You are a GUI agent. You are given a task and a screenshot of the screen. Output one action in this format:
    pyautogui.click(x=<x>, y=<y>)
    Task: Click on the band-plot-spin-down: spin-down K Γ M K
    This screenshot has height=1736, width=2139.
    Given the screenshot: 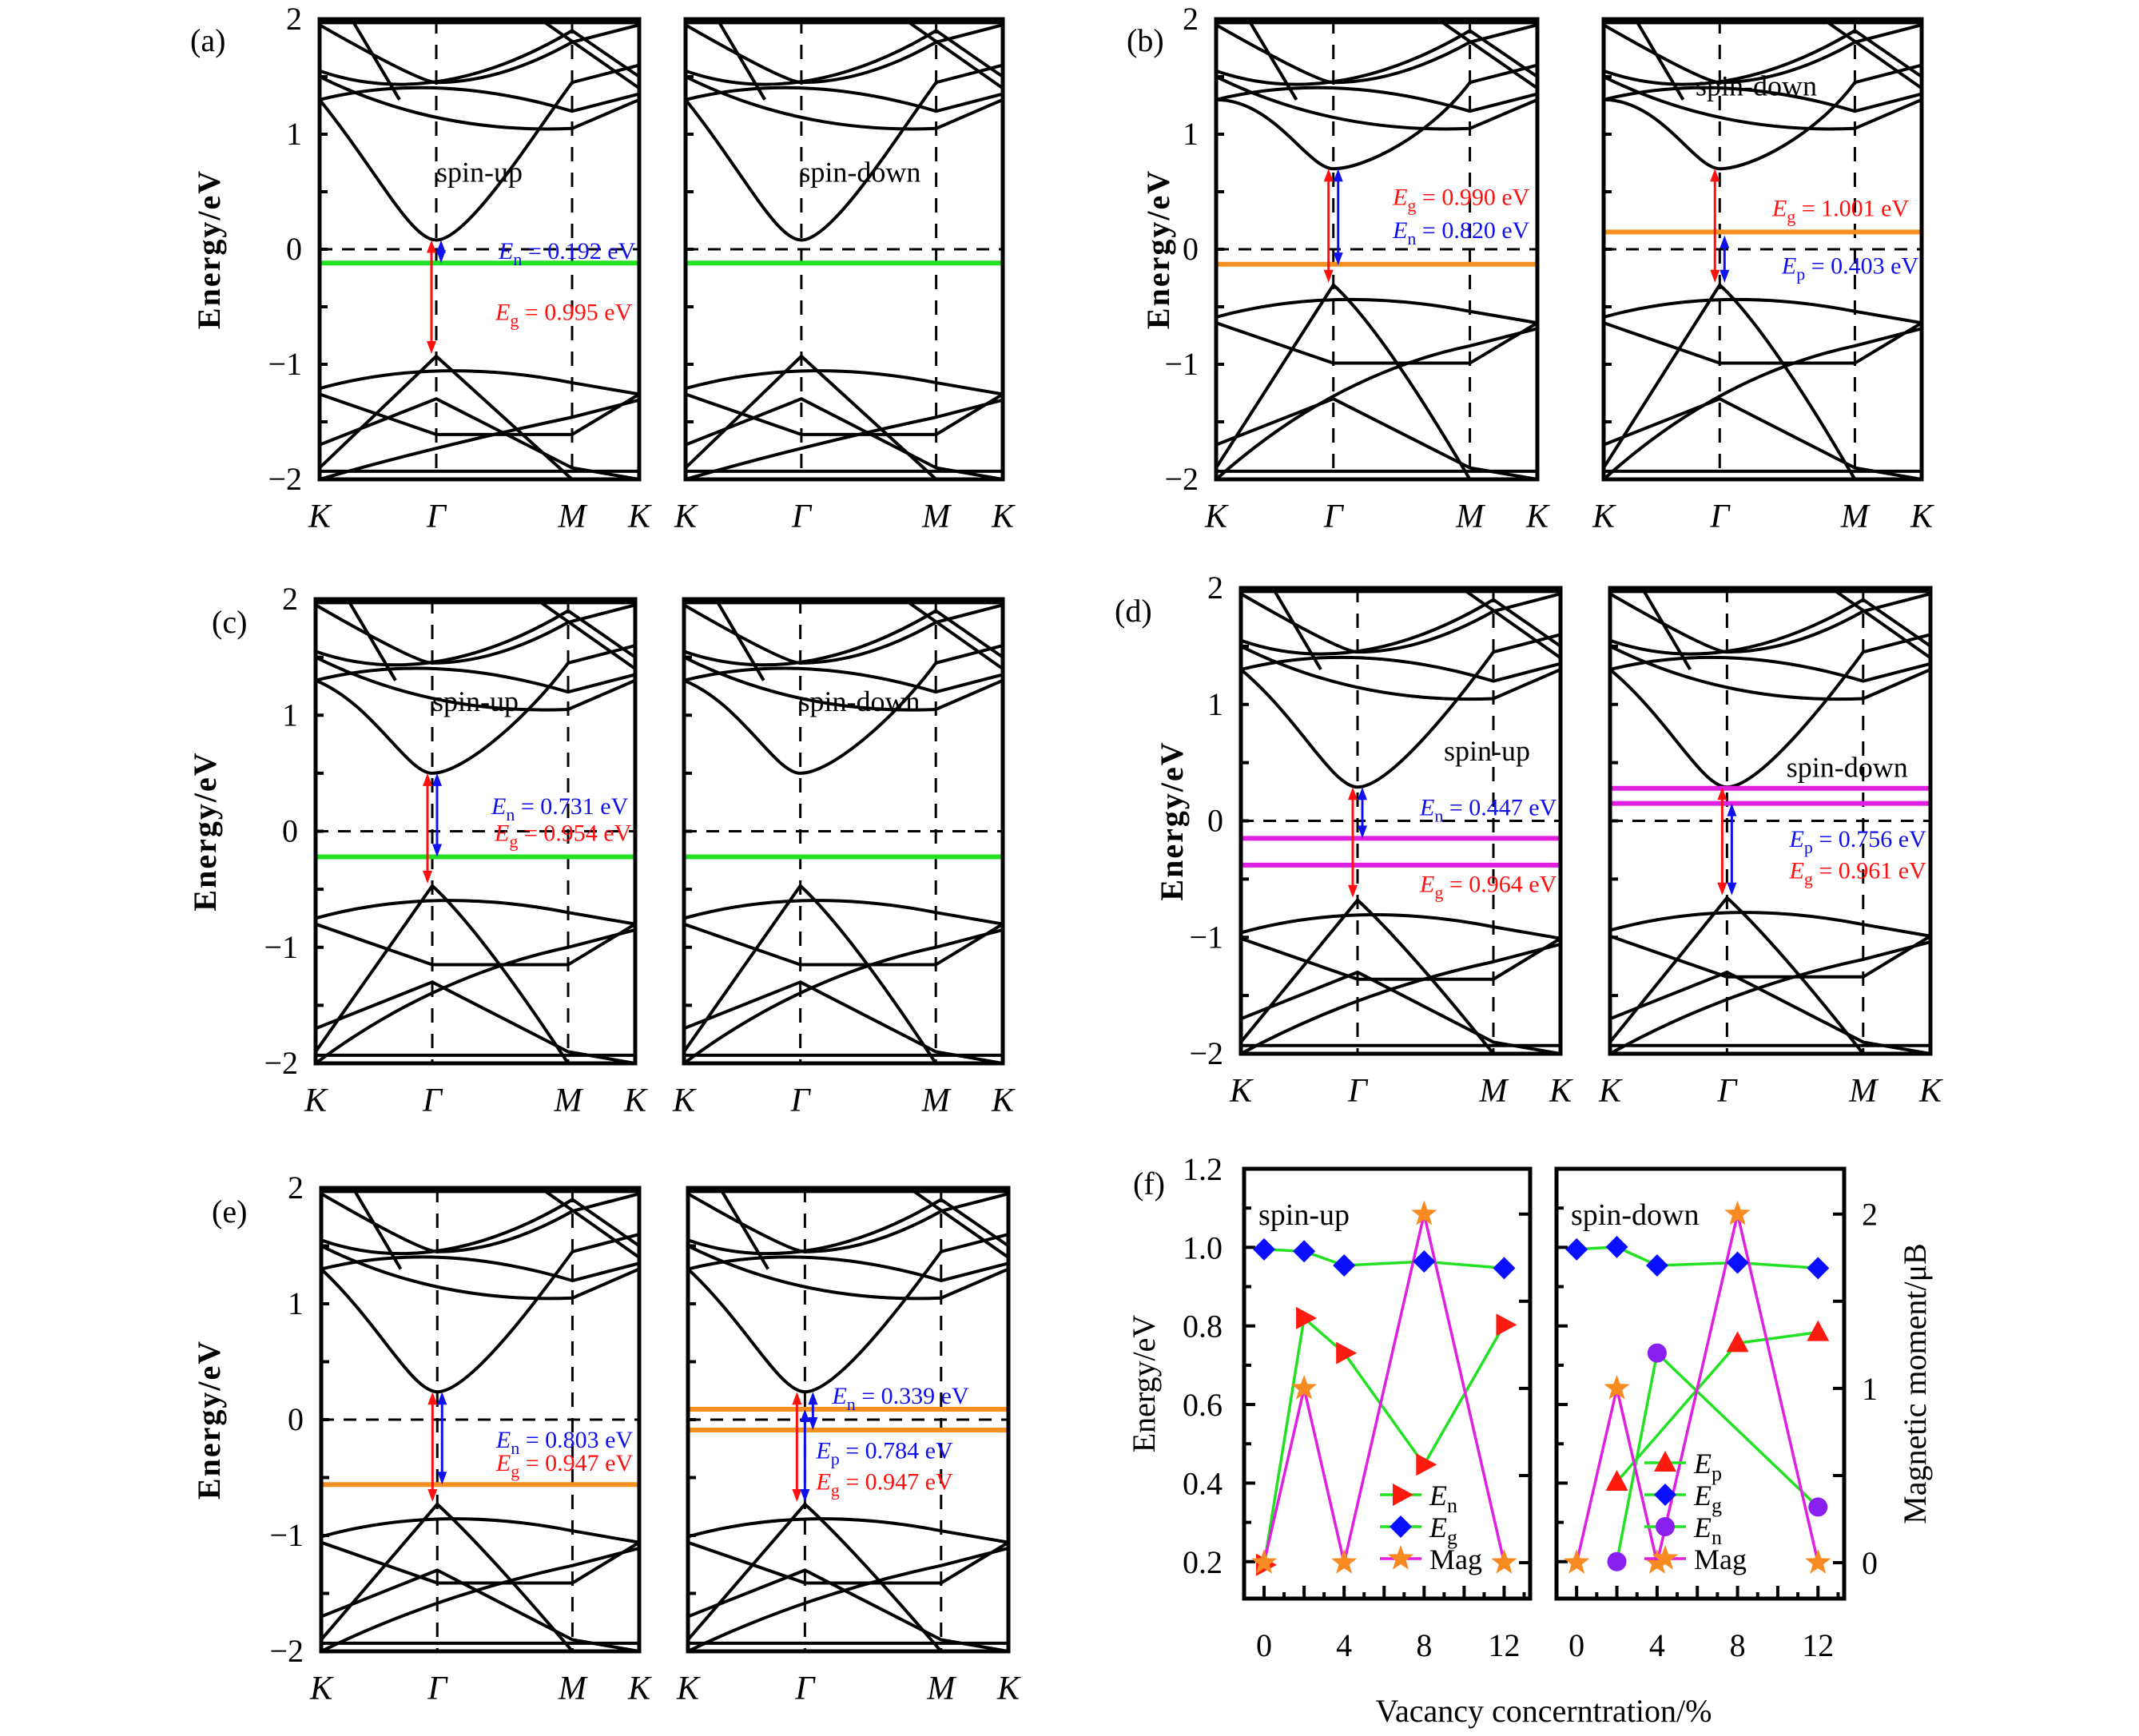 What is the action you would take?
    pyautogui.click(x=844, y=858)
    